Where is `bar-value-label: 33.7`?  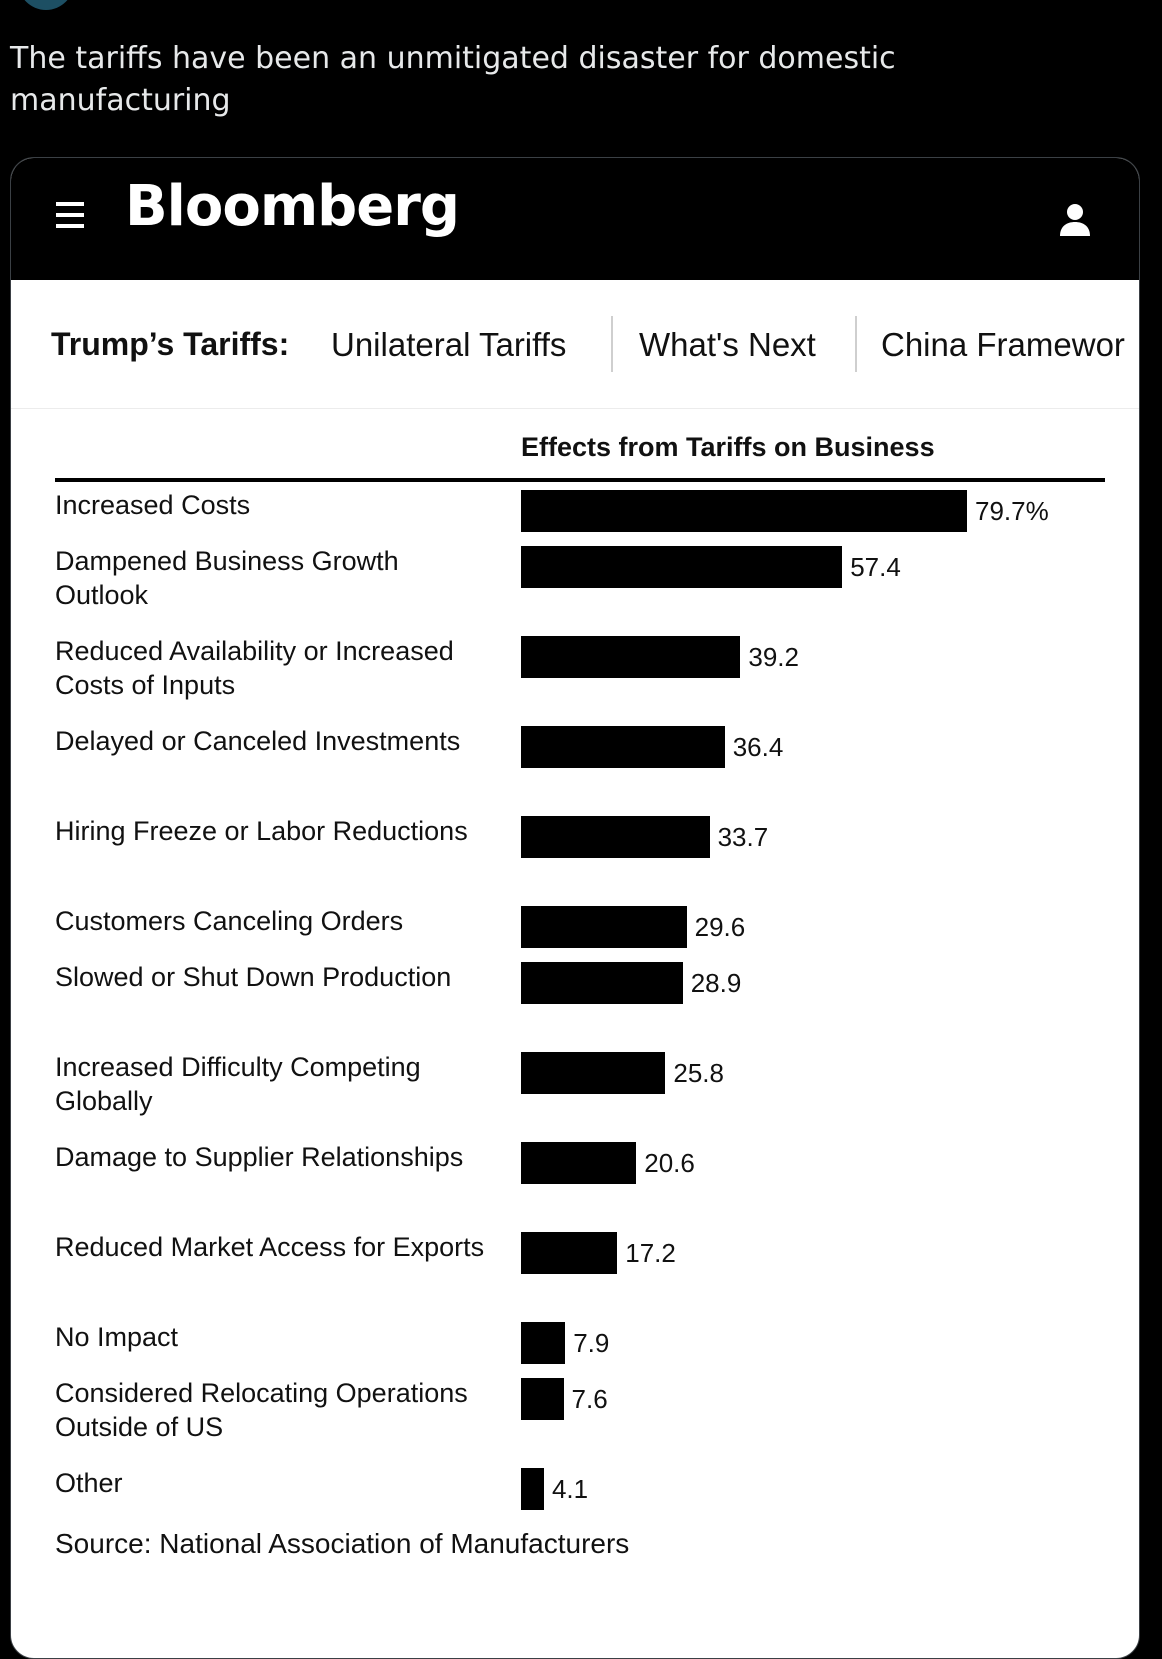
bar-value-label: 33.7 is located at coordinates (743, 837).